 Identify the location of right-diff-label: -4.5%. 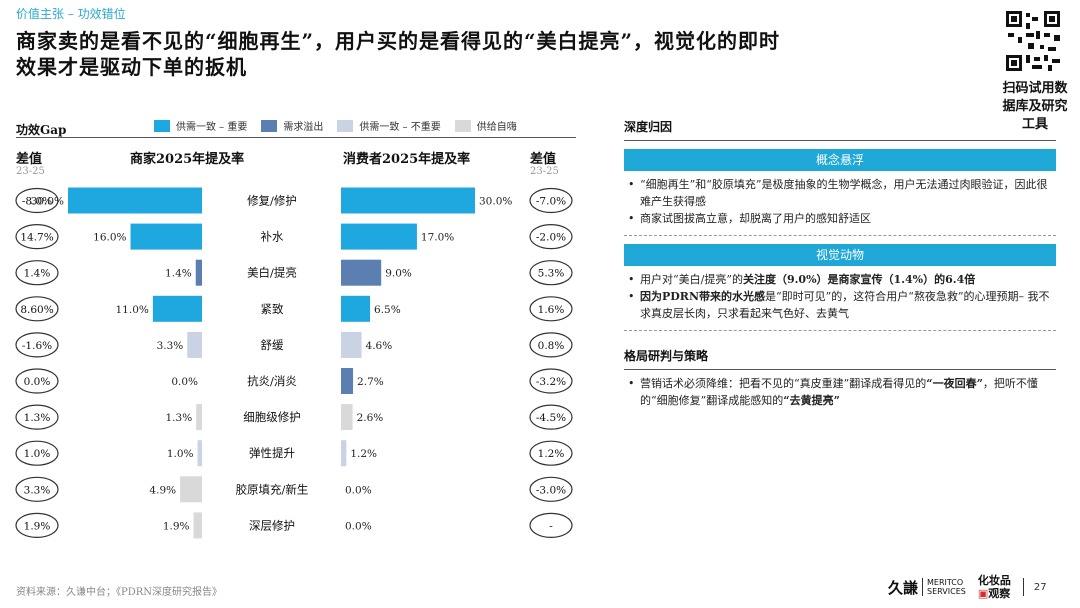
(551, 418).